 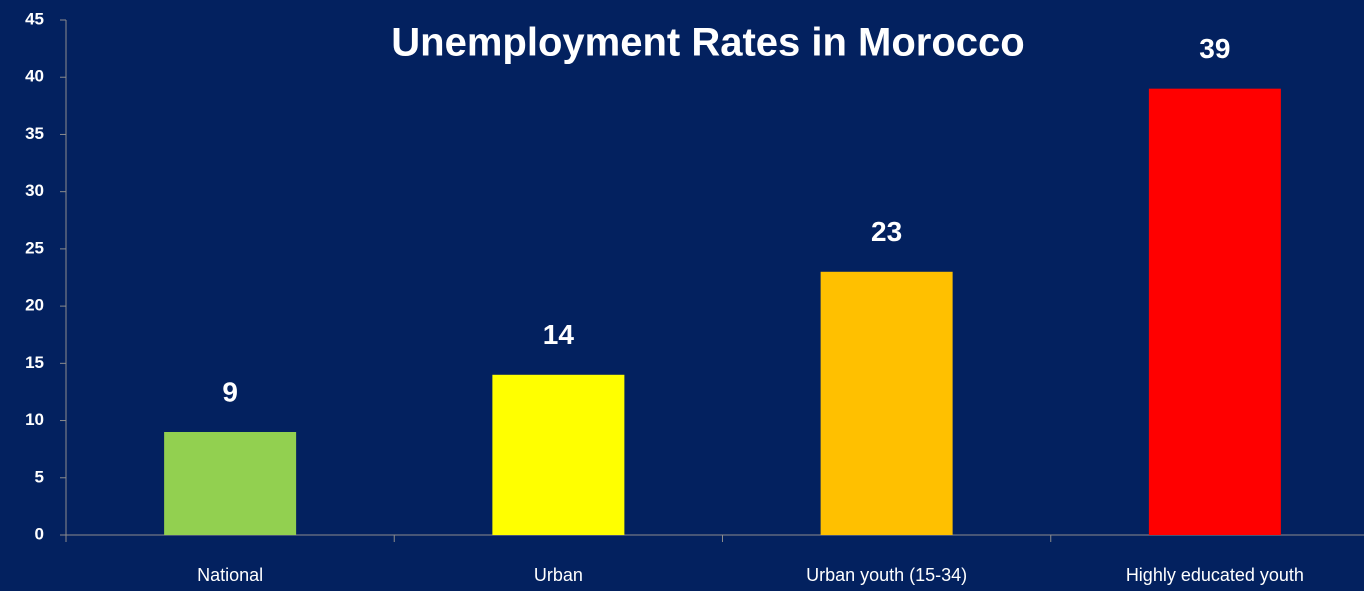 I want to click on x-tick-label: Highly educated youth, so click(x=1215, y=575).